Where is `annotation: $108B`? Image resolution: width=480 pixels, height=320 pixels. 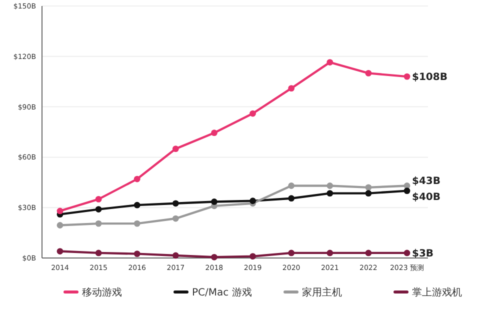 annotation: $108B is located at coordinates (430, 78).